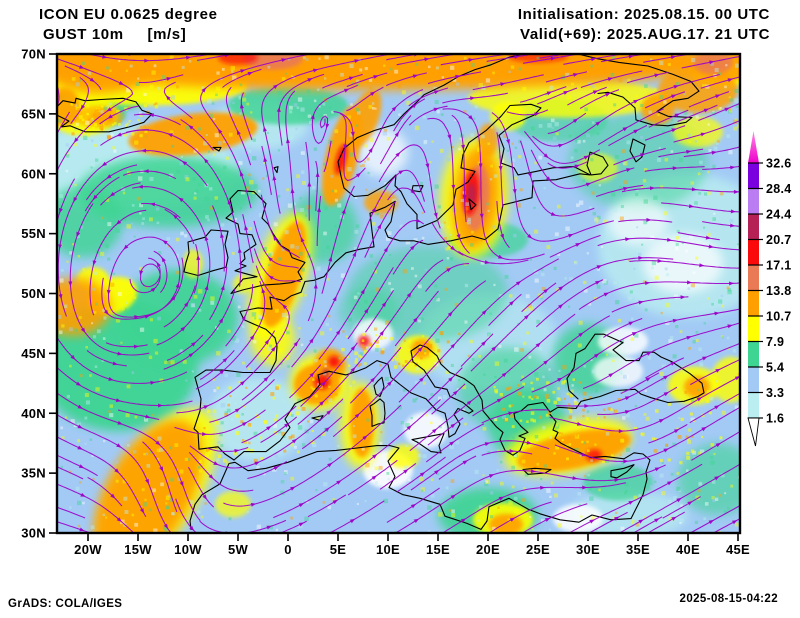  Describe the element at coordinates (775, 368) in the screenshot. I see `colorbar-label: 5.4` at that location.